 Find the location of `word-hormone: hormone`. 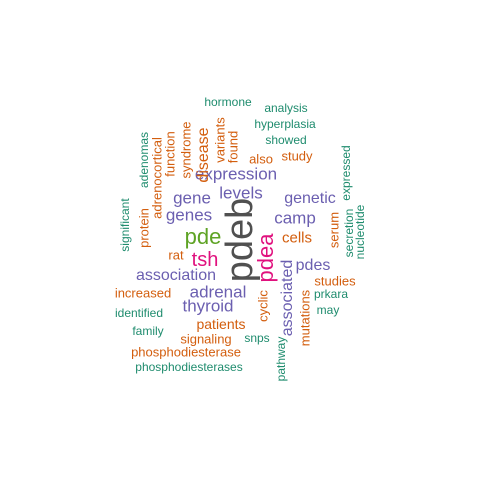

word-hormone: hormone is located at coordinates (228, 102).